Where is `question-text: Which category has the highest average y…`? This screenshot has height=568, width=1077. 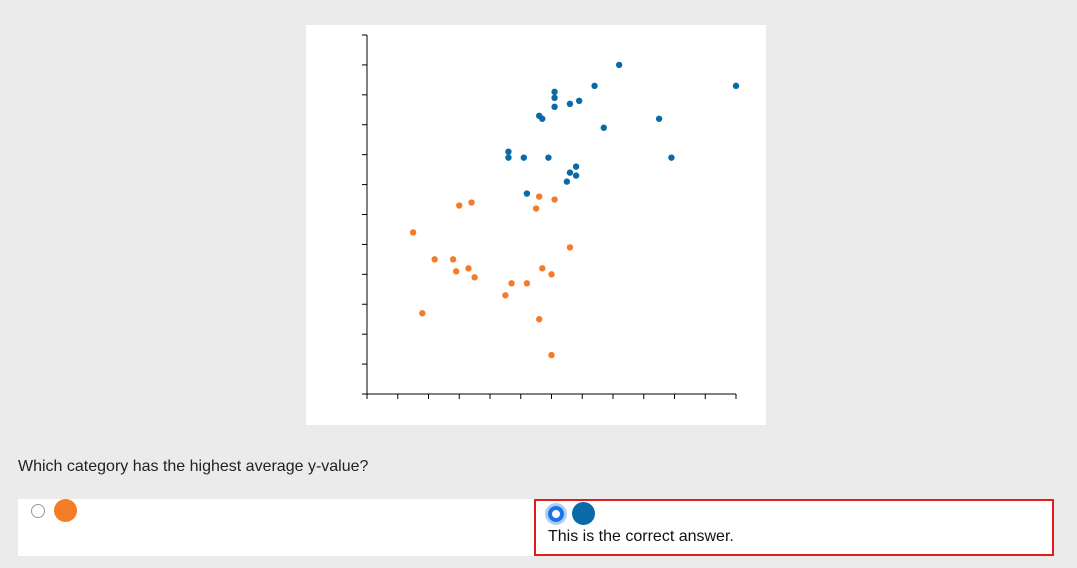 question-text: Which category has the highest average y… is located at coordinates (193, 466).